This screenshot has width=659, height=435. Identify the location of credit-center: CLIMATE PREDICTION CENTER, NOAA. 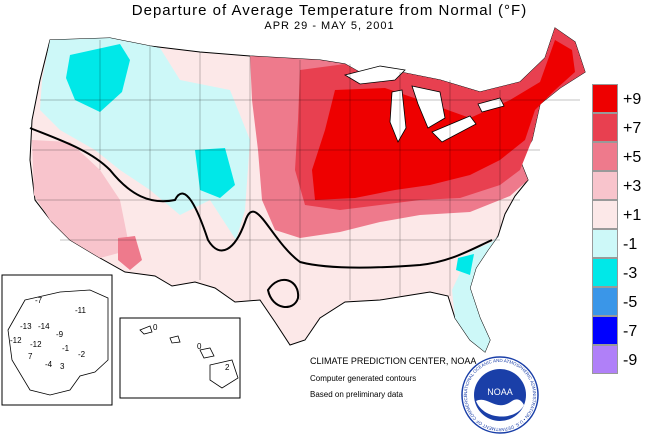
(393, 361).